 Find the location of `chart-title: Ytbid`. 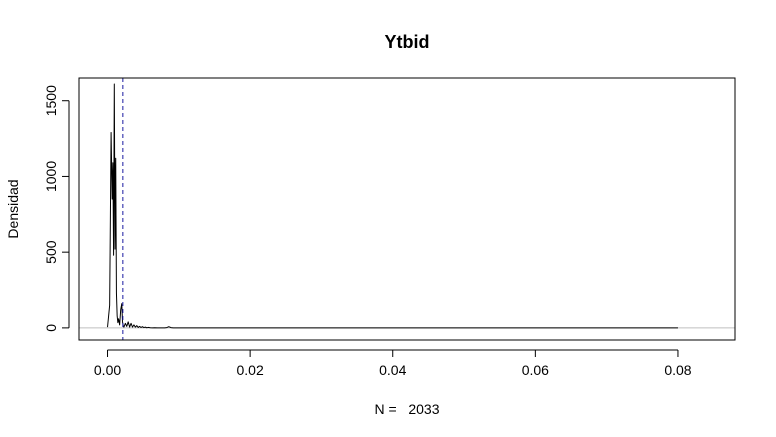

chart-title: Ytbid is located at coordinates (407, 42).